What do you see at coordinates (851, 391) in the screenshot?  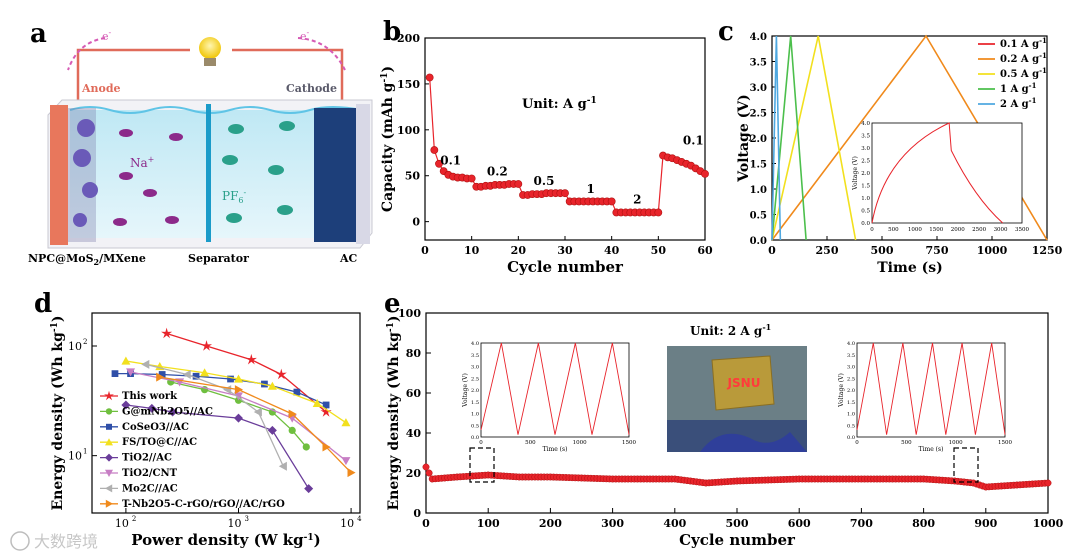 I see `inset-y-tick-label-e: 2.0` at bounding box center [851, 391].